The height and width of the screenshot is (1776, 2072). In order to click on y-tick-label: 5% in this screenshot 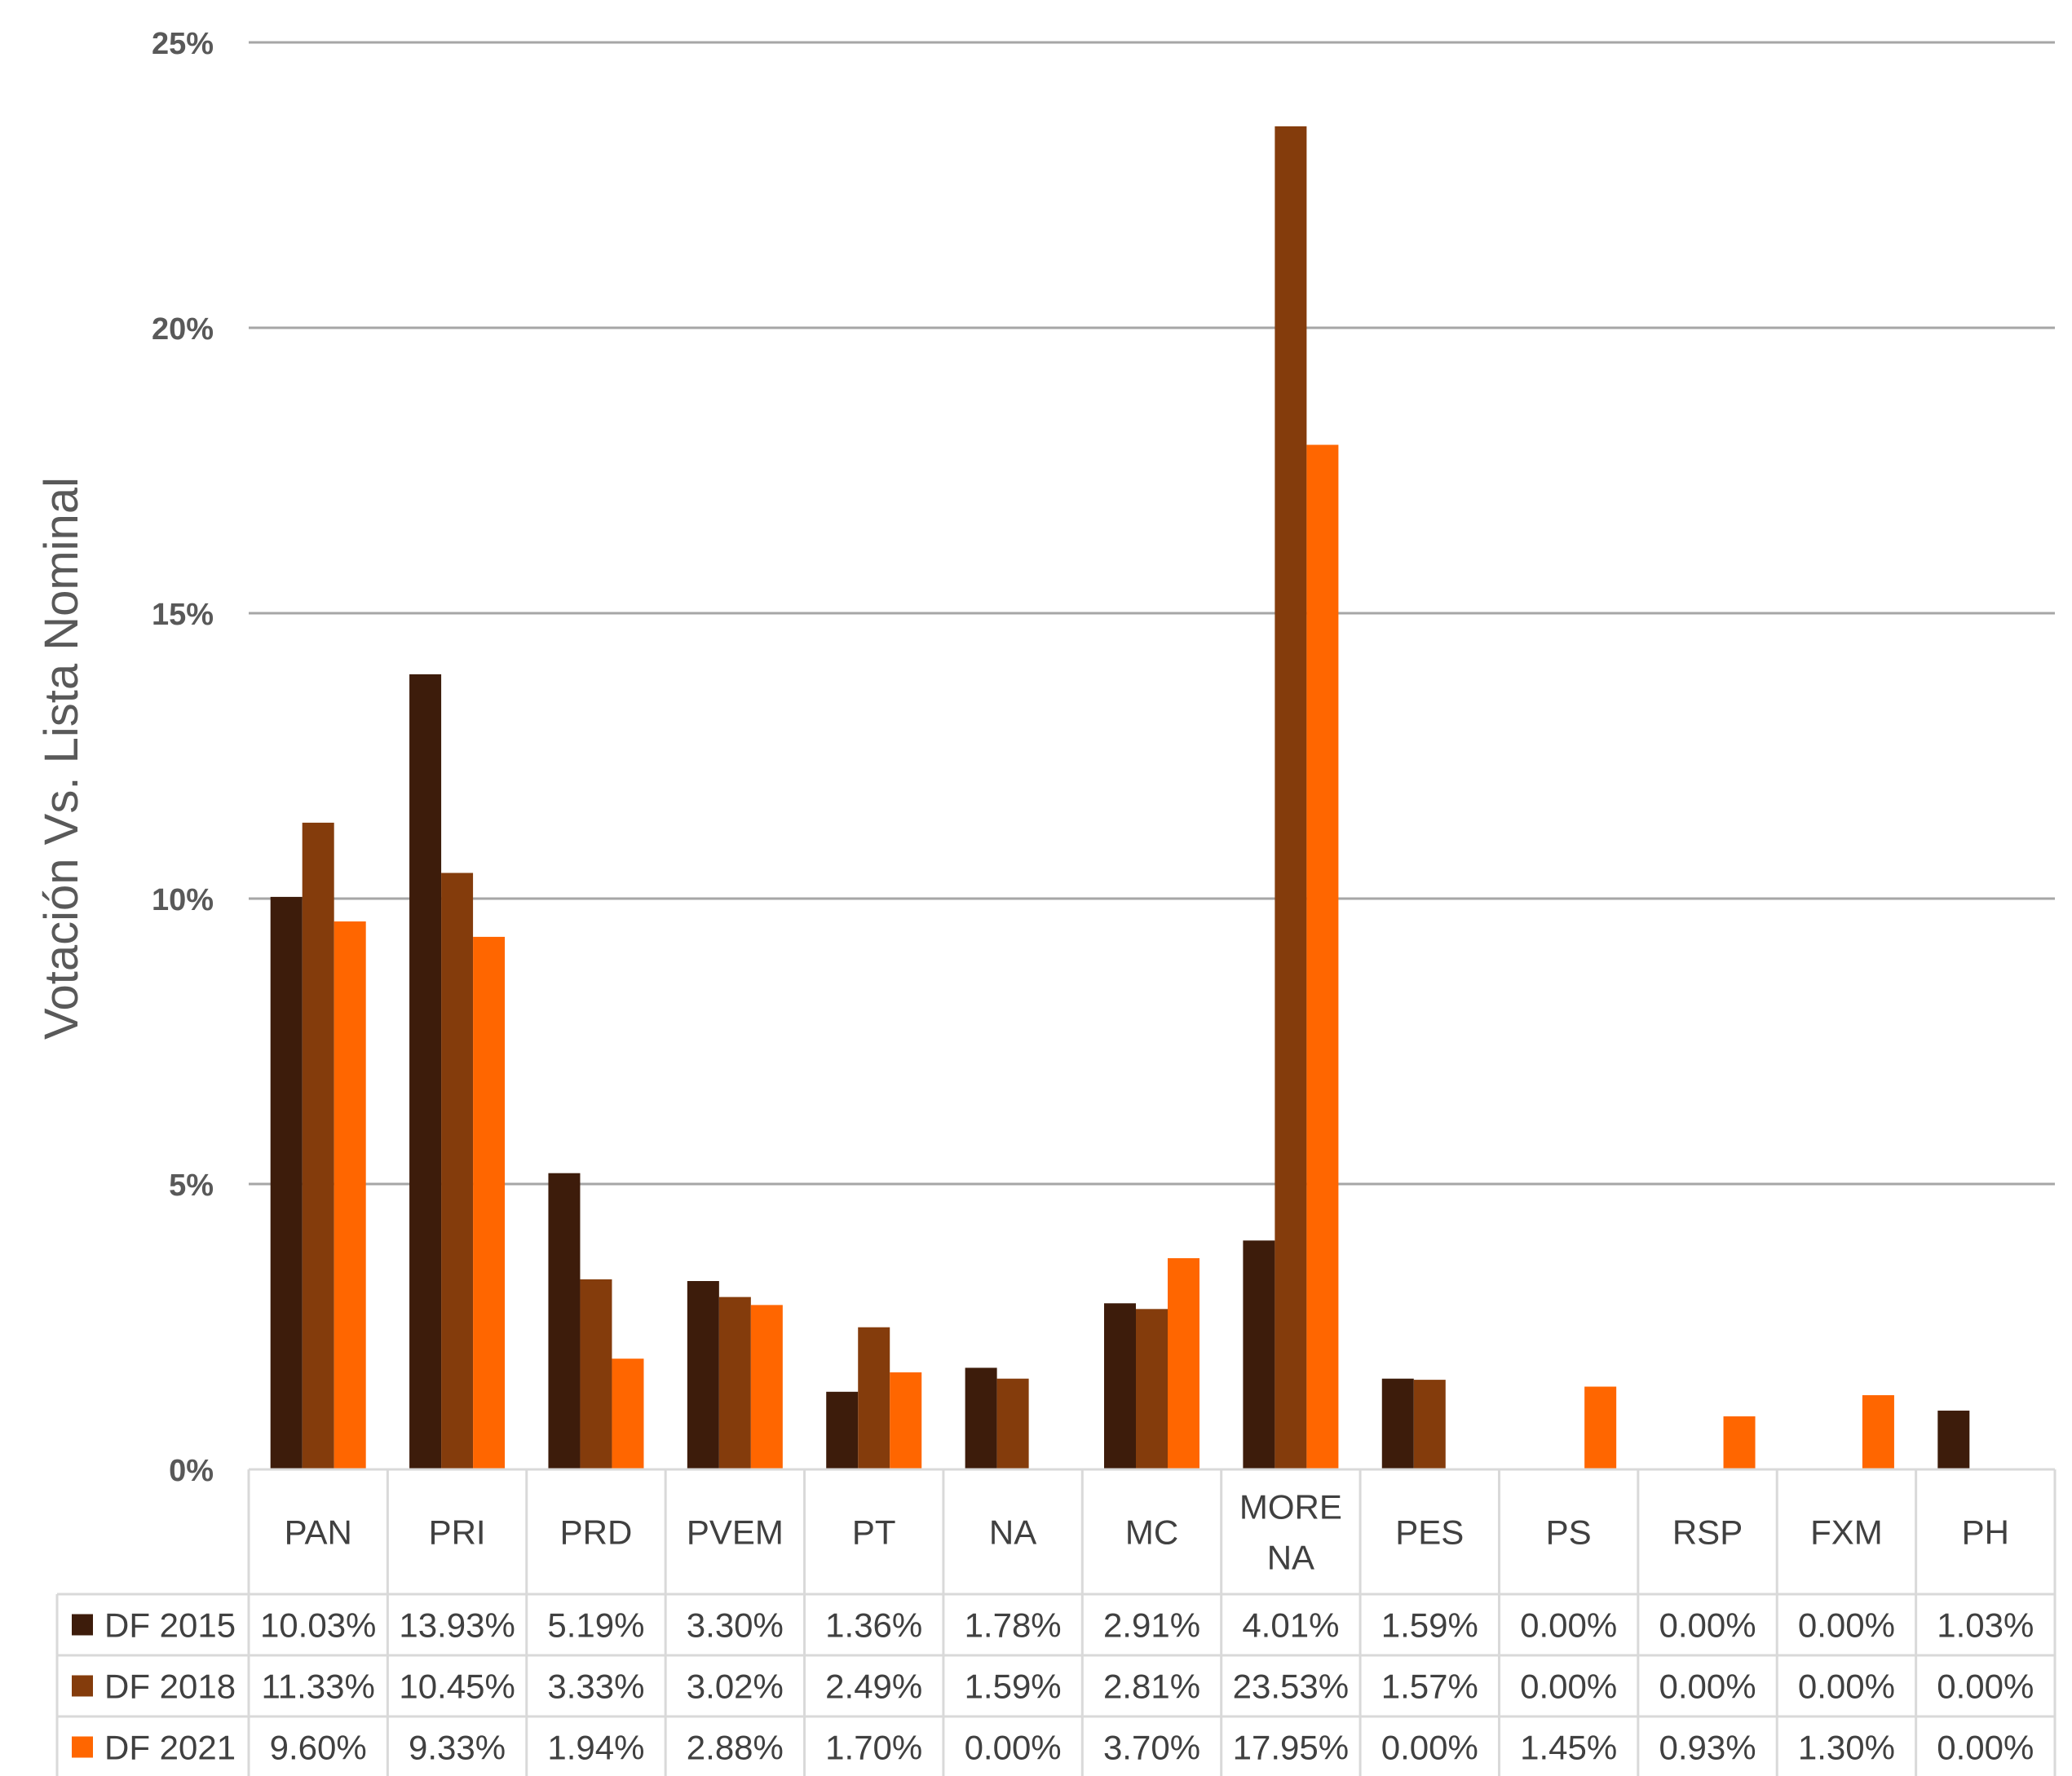, I will do `click(191, 1186)`.